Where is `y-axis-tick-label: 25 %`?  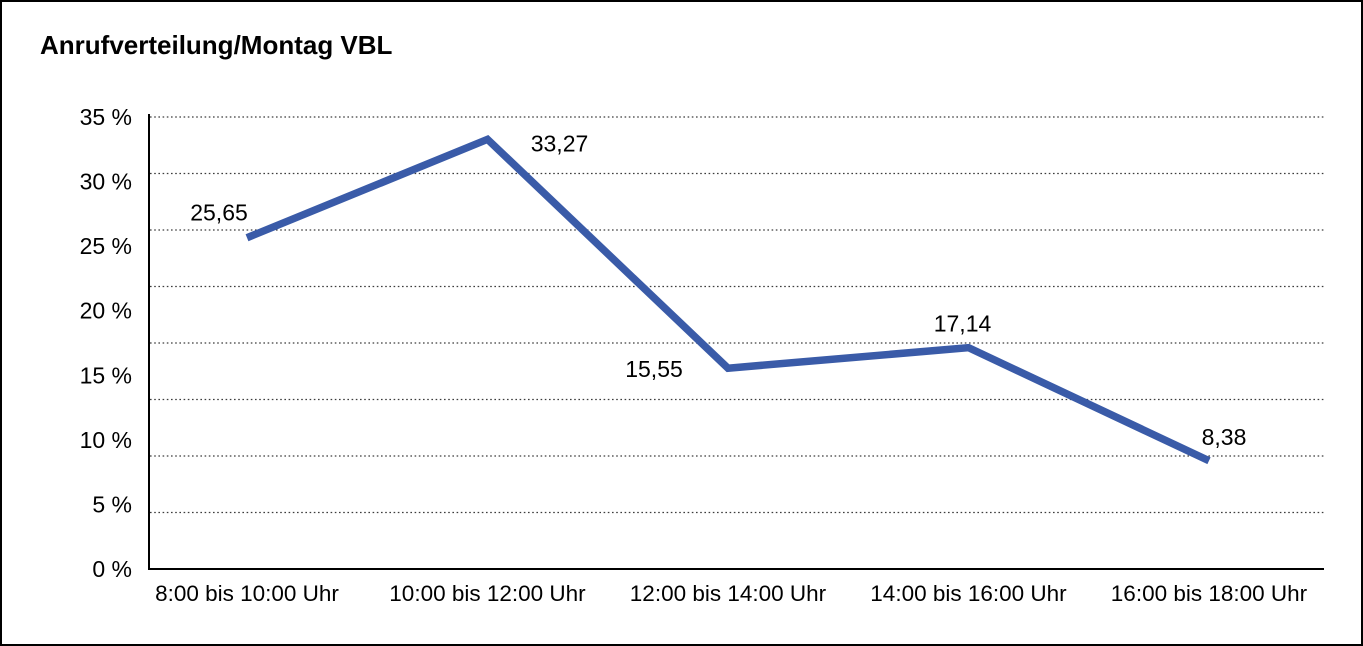
y-axis-tick-label: 25 % is located at coordinates (106, 246).